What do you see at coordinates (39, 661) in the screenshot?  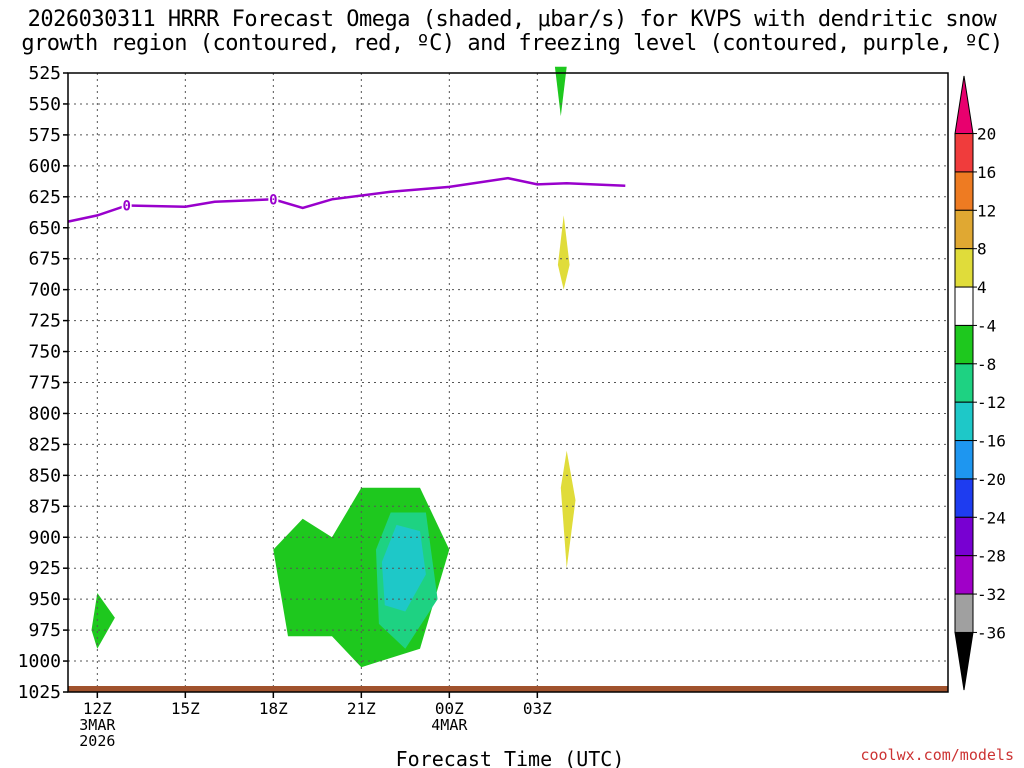 I see `y-tick-label-1000: 1000` at bounding box center [39, 661].